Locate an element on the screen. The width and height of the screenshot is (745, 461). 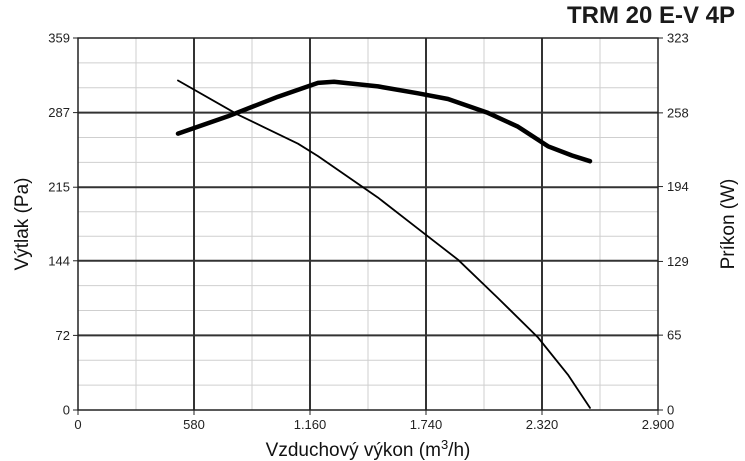
x-tick-label: 1.160 is located at coordinates (310, 424).